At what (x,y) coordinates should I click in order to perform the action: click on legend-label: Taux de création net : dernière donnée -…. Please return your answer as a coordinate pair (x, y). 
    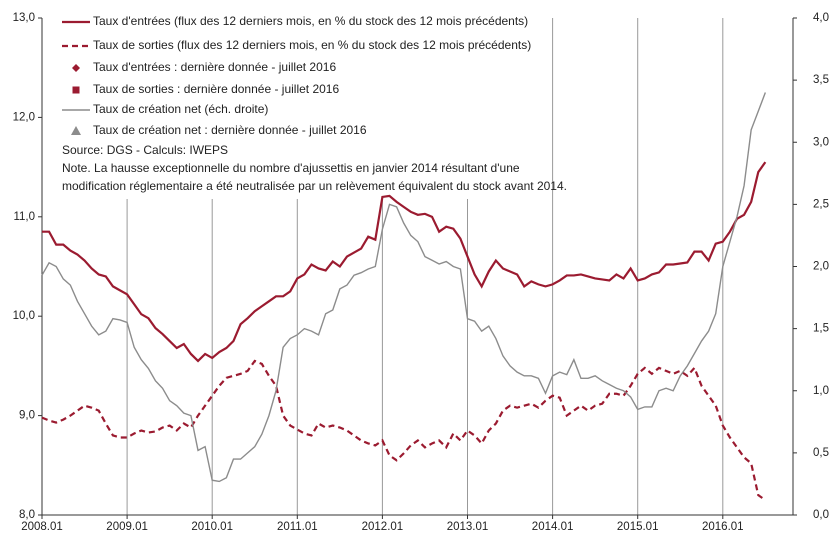
    Looking at the image, I should click on (230, 130).